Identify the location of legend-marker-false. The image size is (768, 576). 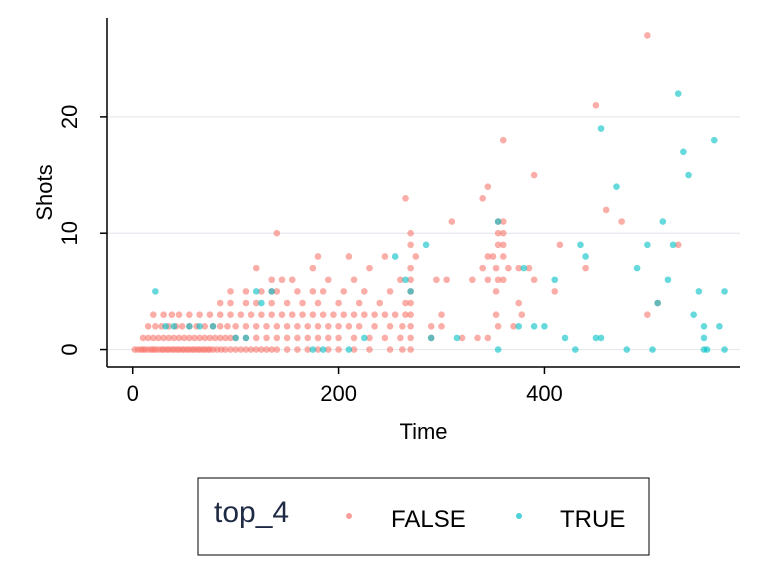
(349, 516).